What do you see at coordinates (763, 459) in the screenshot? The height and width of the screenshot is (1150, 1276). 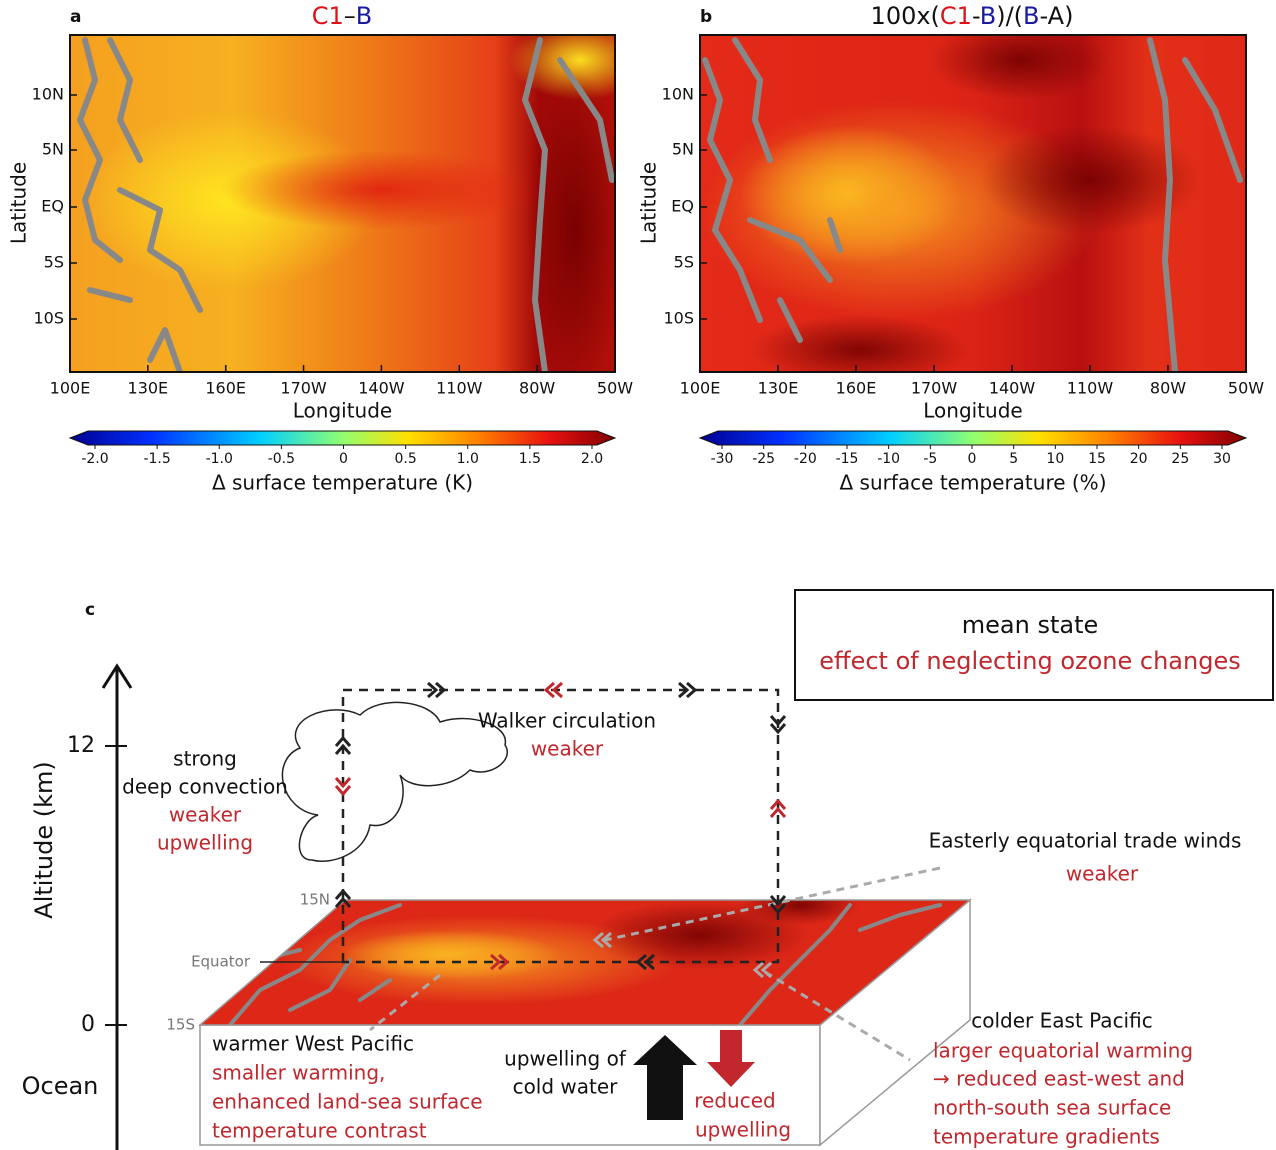 I see `colorbar-tick-label: -25` at bounding box center [763, 459].